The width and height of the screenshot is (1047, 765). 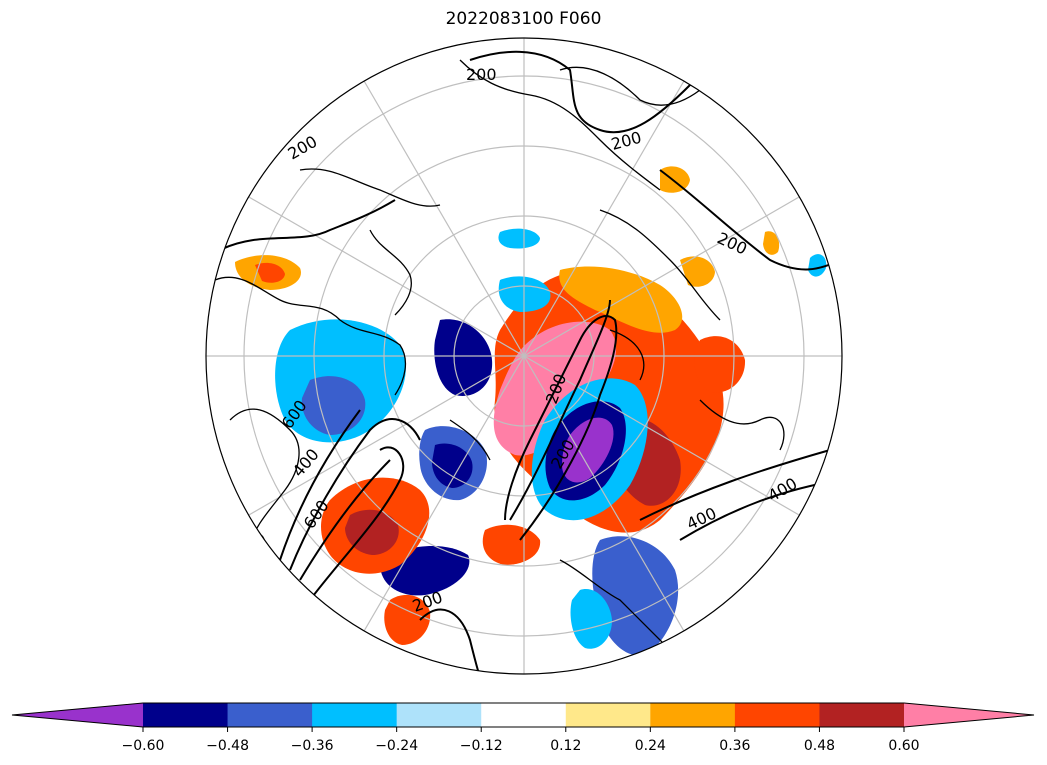 I want to click on colorbar-tick-label: 0.24, so click(x=650, y=746).